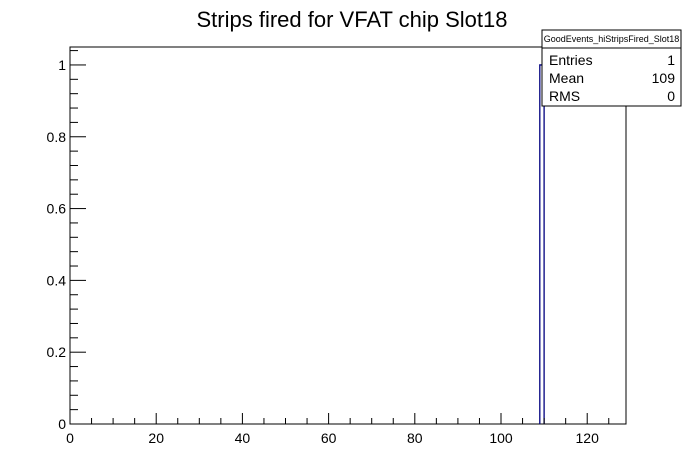 The image size is (696, 472). Describe the element at coordinates (57, 280) in the screenshot. I see `y-tick-label: 0.4` at that location.